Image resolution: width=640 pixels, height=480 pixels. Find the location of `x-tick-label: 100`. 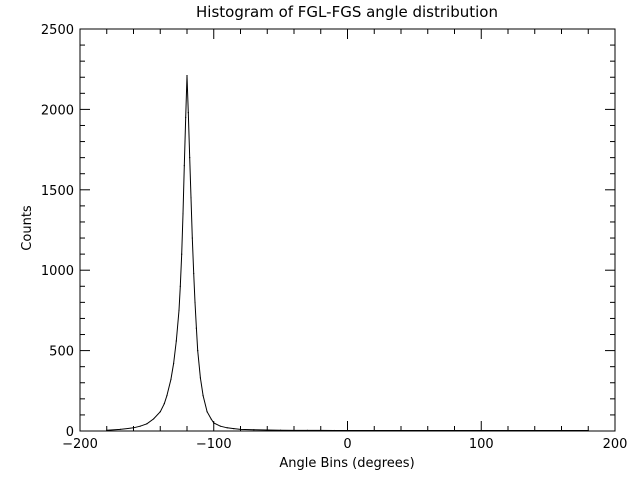

x-tick-label: 100 is located at coordinates (481, 444).